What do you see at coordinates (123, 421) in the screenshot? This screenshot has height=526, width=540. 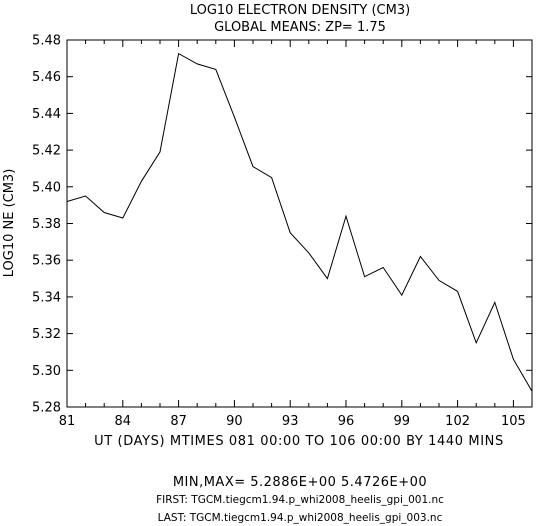 I see `x-tick-label: 84` at bounding box center [123, 421].